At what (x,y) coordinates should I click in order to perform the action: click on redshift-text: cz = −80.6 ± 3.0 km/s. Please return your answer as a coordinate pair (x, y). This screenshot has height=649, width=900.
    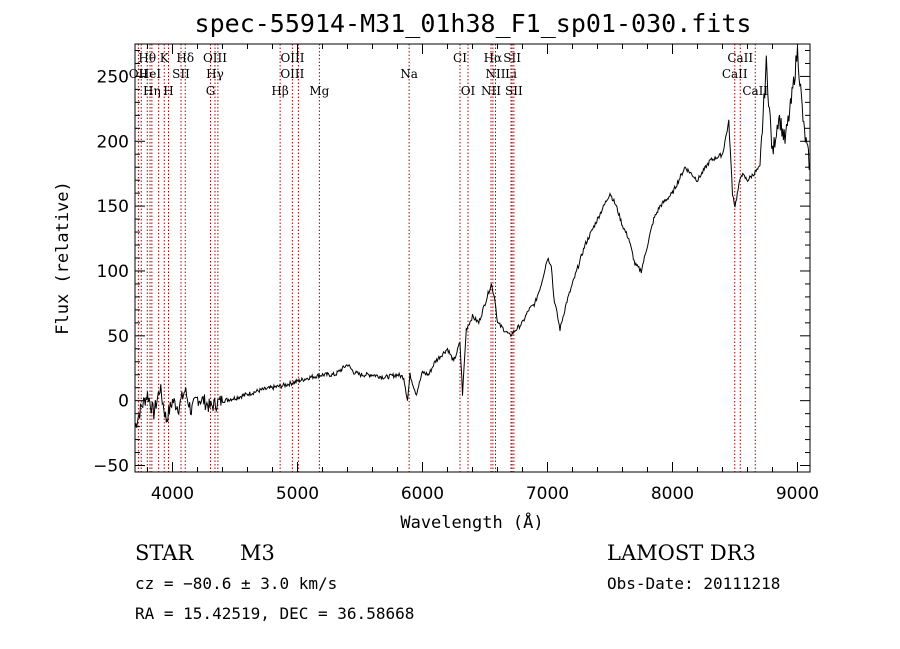
    Looking at the image, I should click on (236, 583).